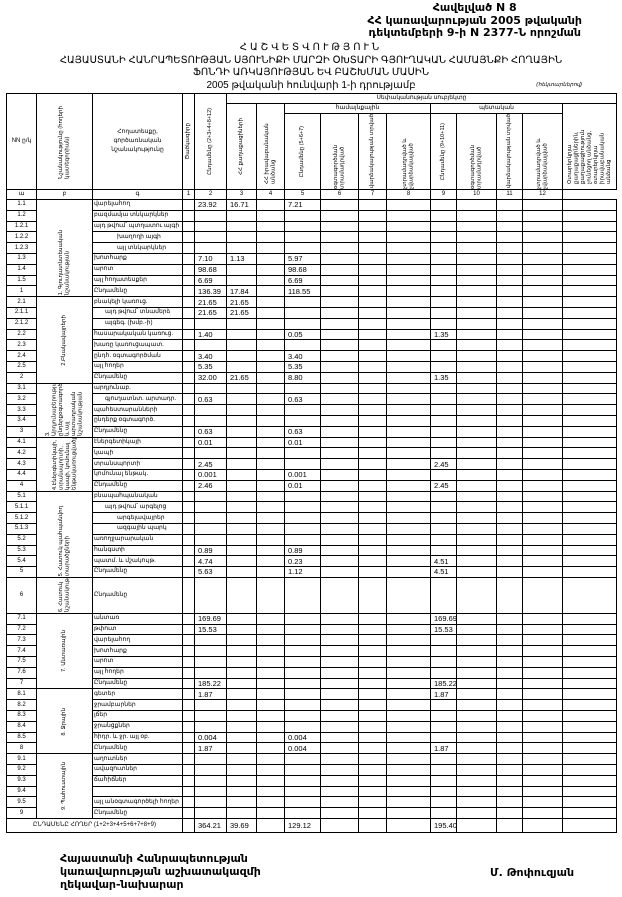 Image resolution: width=622 pixels, height=897 pixels. What do you see at coordinates (137, 595) in the screenshot?
I see `land-type-name: Ընդամենը` at bounding box center [137, 595].